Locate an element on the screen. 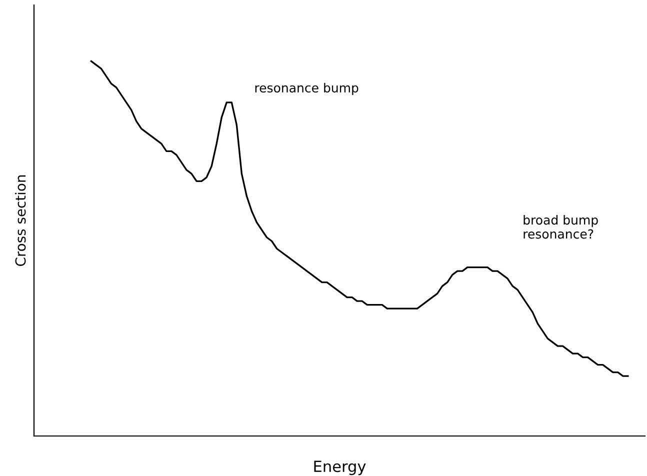 The image size is (647, 476). y-axis-title: Cross section is located at coordinates (20, 220).